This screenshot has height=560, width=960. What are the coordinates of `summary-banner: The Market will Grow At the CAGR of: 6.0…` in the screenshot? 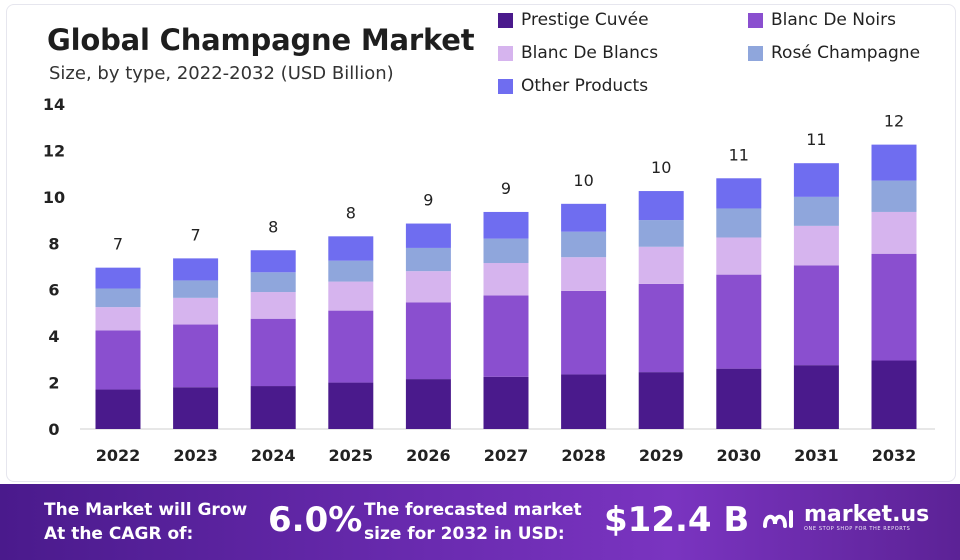 It's located at (480, 522).